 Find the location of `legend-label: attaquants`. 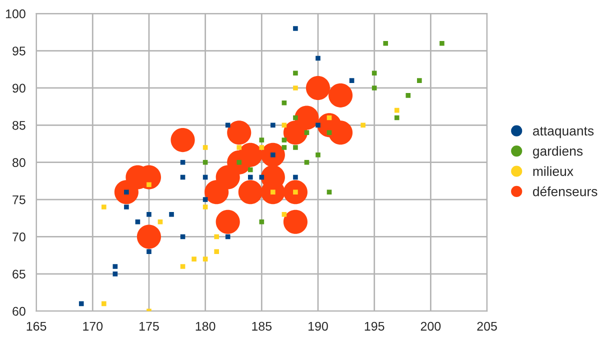

legend-label: attaquants is located at coordinates (563, 132).